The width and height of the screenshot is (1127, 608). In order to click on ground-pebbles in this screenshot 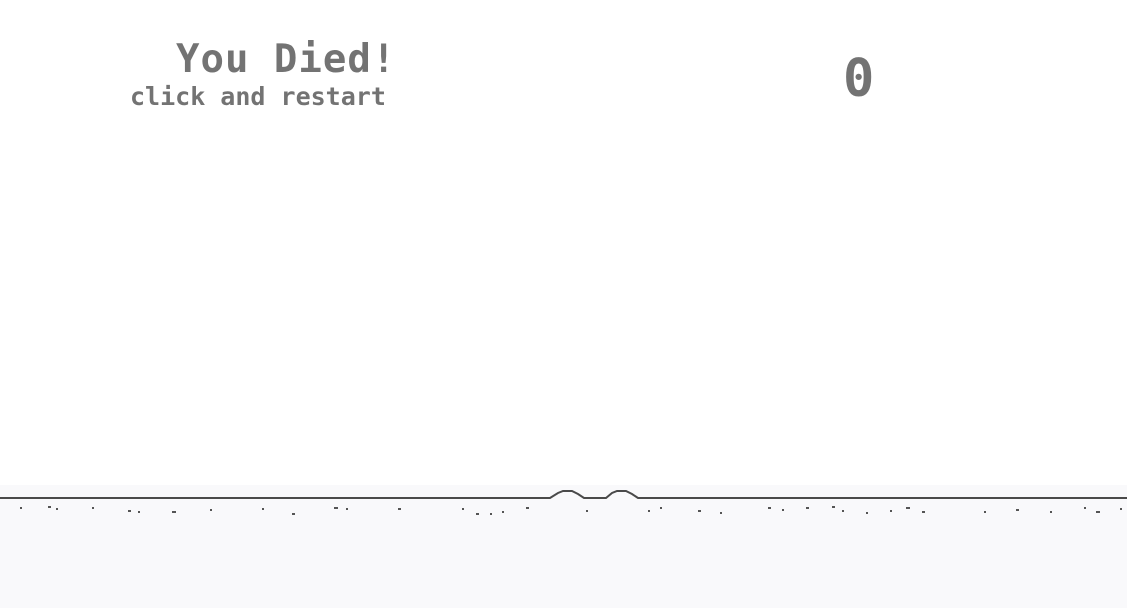, I will do `click(571, 510)`.